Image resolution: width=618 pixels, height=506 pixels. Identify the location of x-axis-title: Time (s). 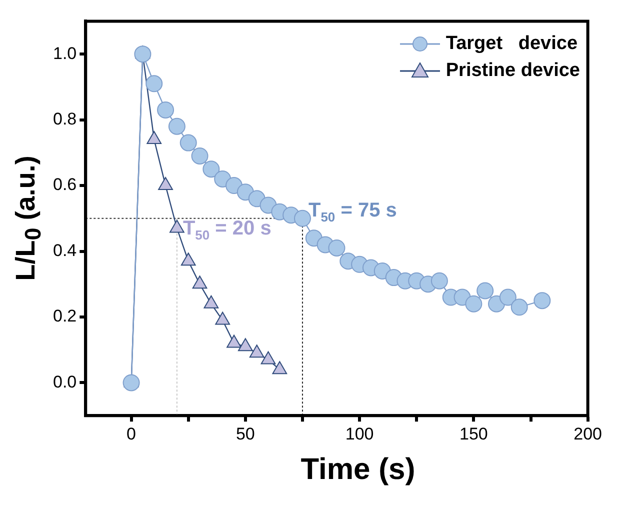
(358, 470).